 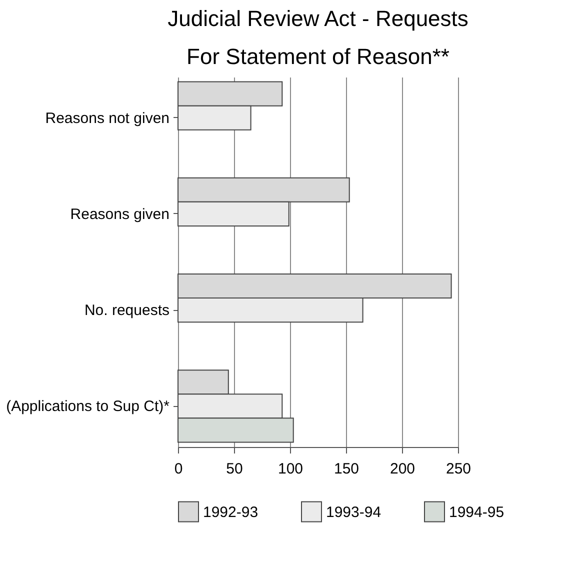 What do you see at coordinates (107, 118) in the screenshot?
I see `y-tick-label: Reasons not given` at bounding box center [107, 118].